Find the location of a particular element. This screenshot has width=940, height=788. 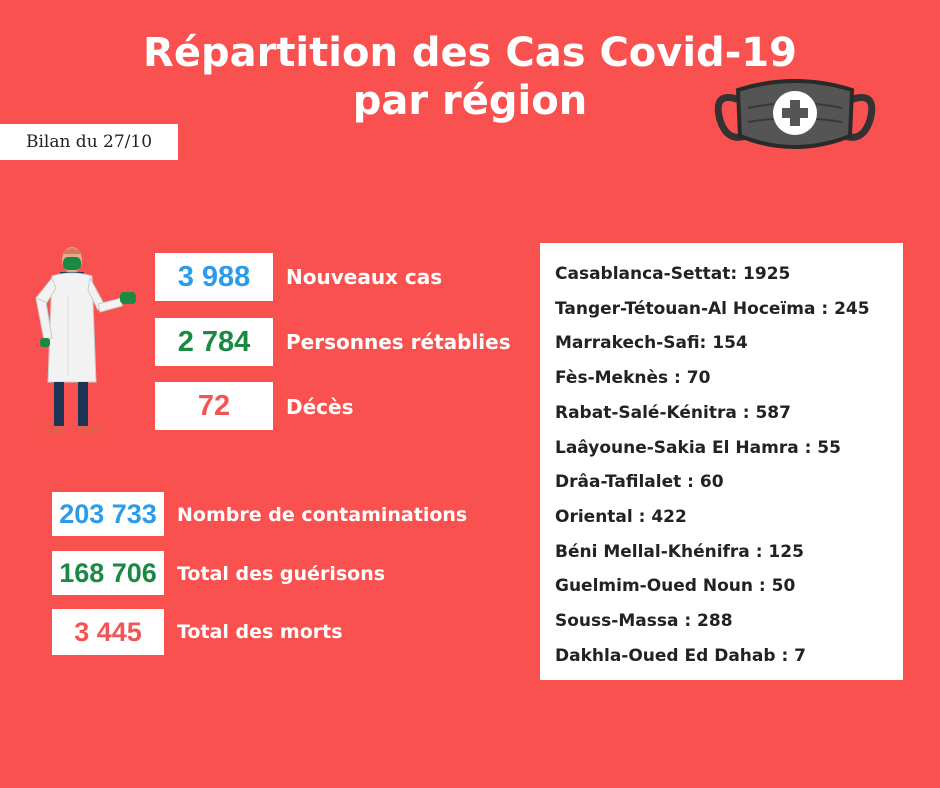

total-contaminations-value: 203 733 is located at coordinates (108, 514).